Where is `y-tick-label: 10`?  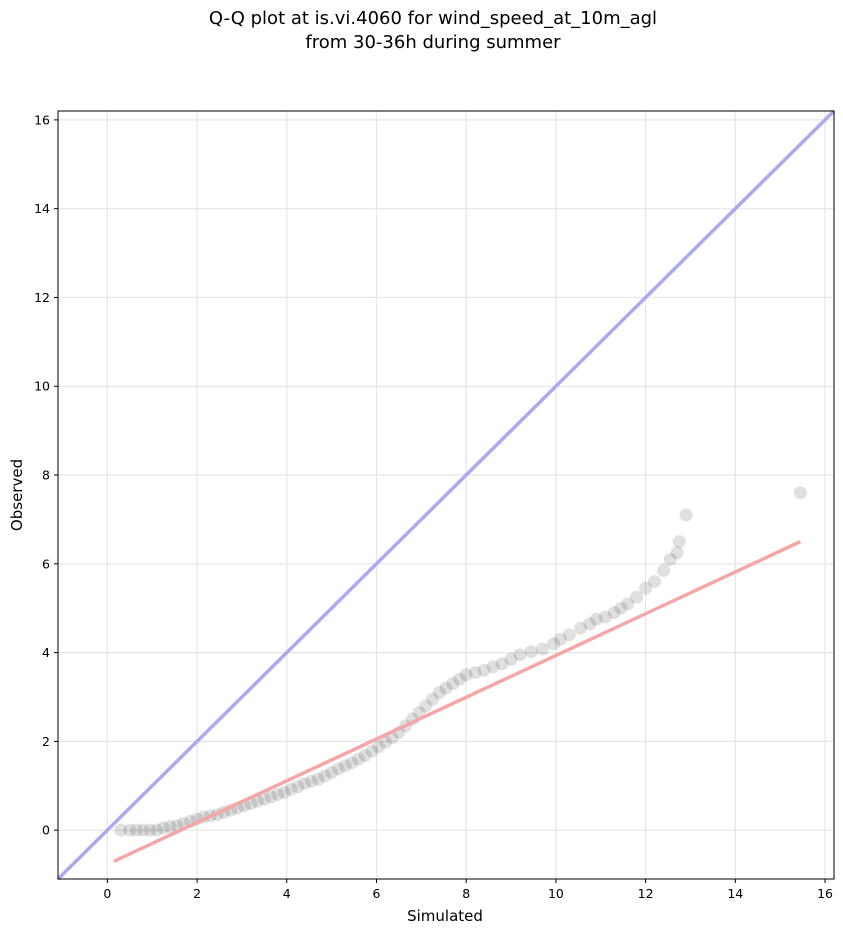 y-tick-label: 10 is located at coordinates (42, 386).